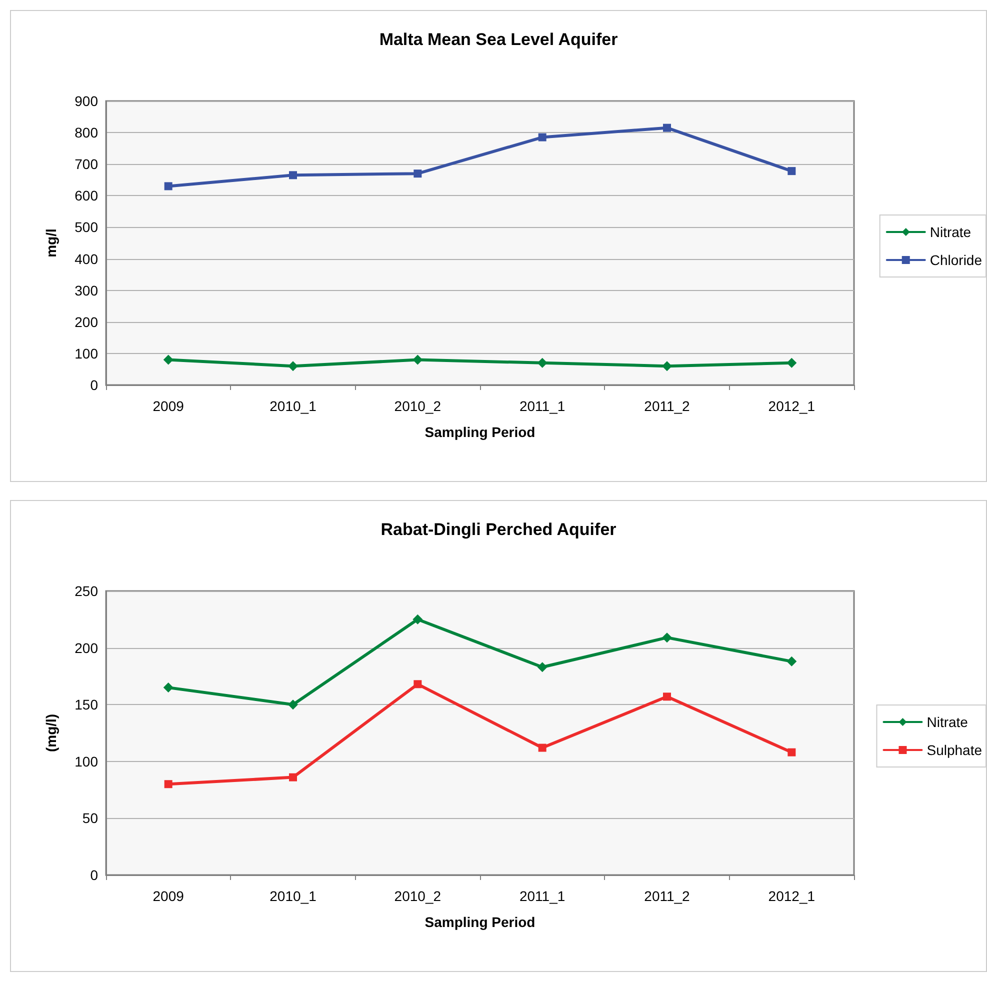  Describe the element at coordinates (51, 243) in the screenshot. I see `y-axis-title: mg/l` at that location.